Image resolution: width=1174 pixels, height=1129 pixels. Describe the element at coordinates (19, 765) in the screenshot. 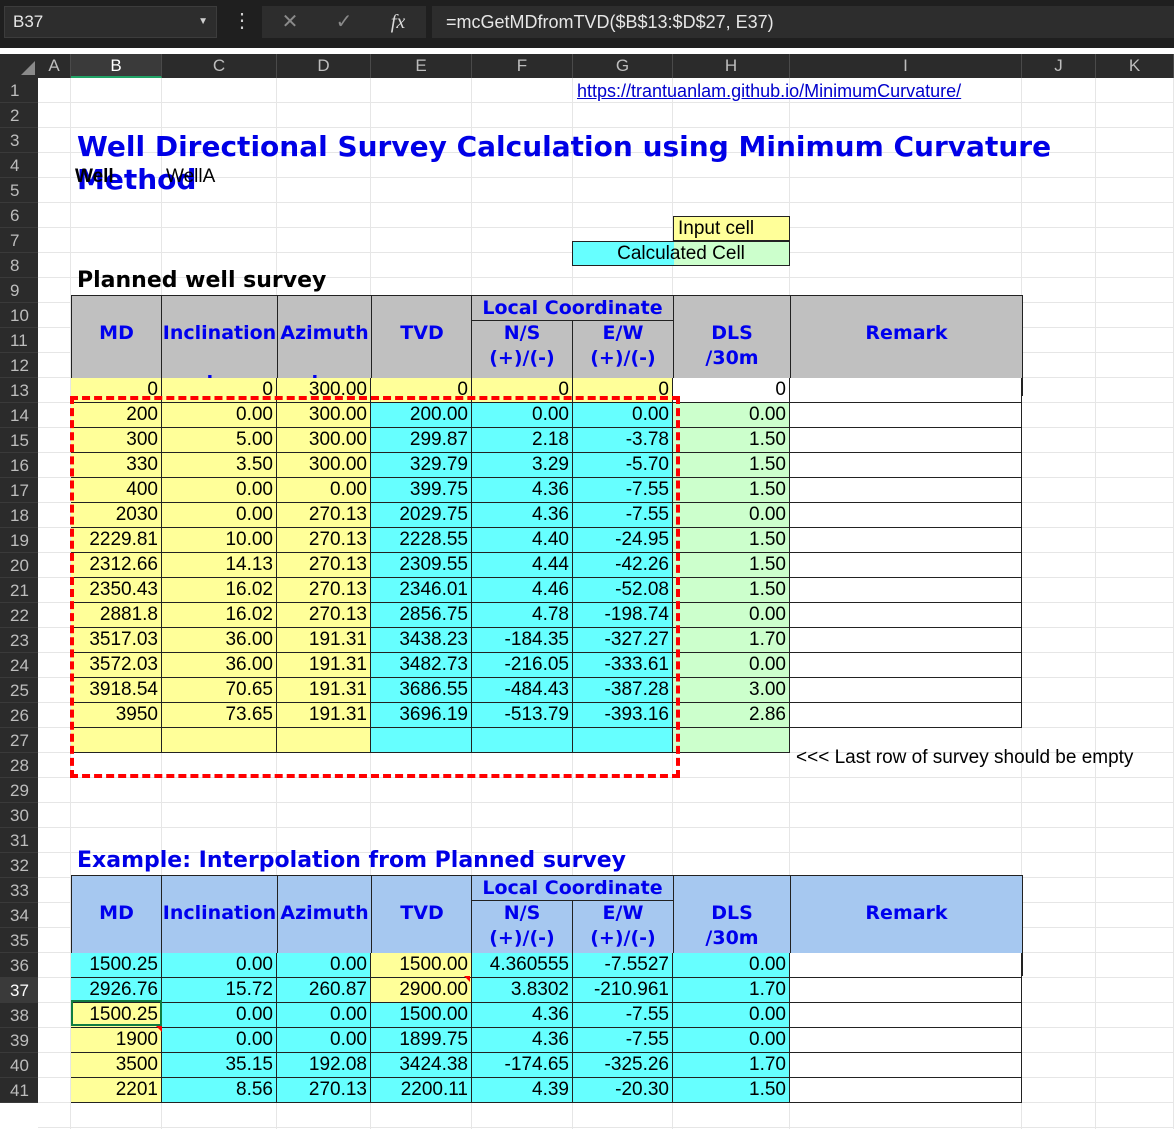

I see `row-header-28: 28` at that location.